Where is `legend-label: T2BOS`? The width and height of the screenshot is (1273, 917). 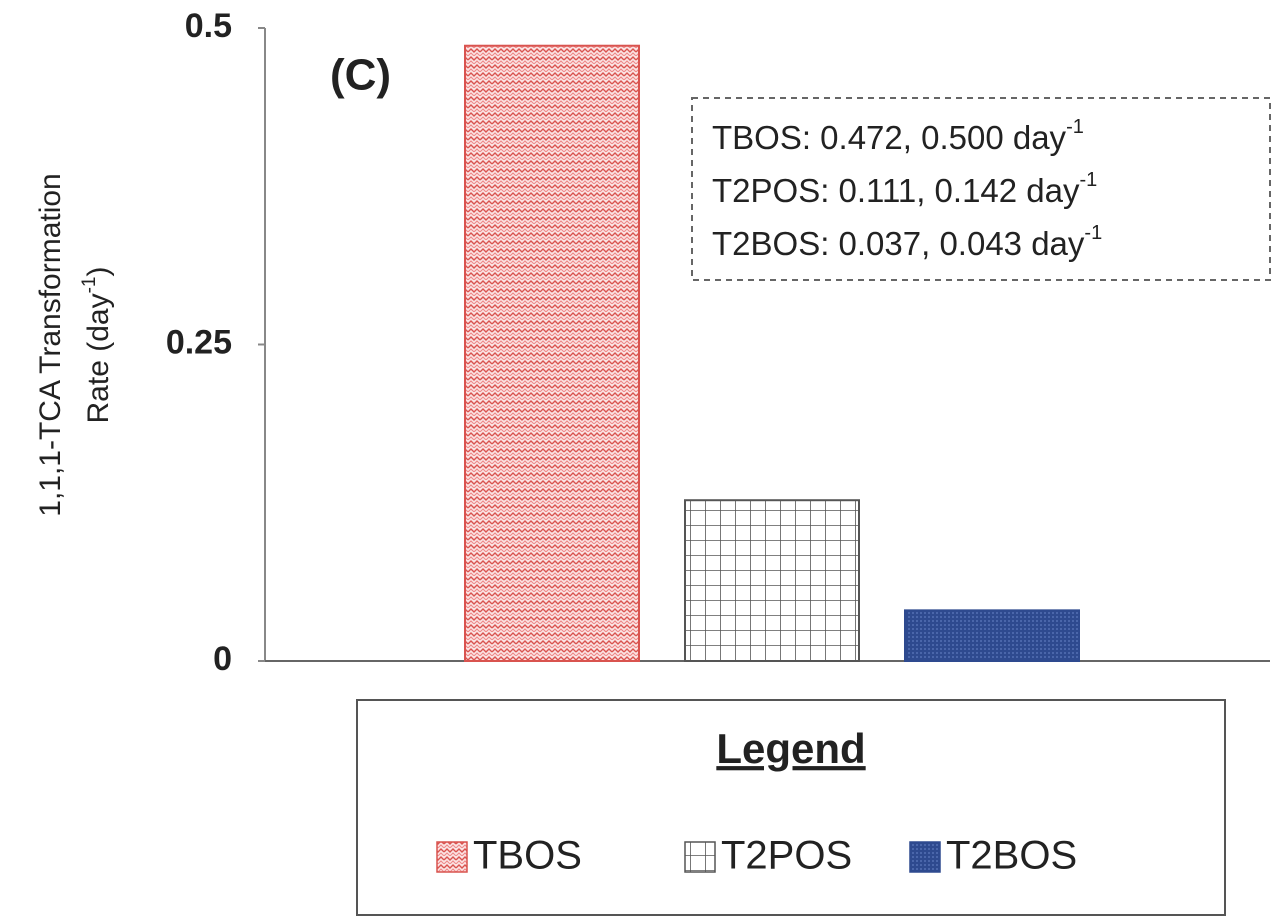 legend-label: T2BOS is located at coordinates (1011, 856).